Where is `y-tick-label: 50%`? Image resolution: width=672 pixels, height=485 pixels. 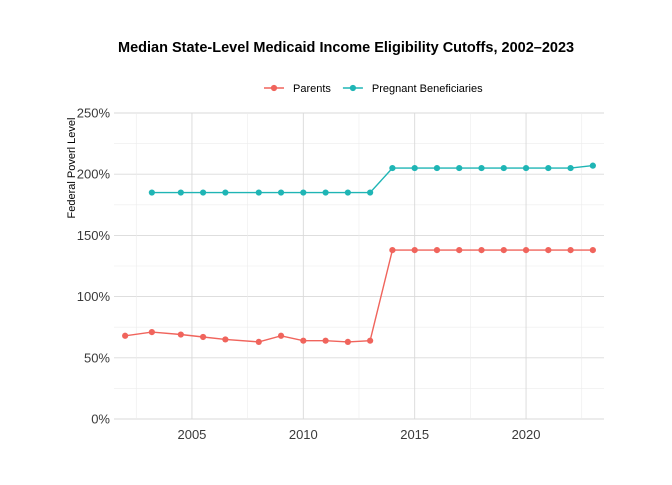 y-tick-label: 50% is located at coordinates (97, 357).